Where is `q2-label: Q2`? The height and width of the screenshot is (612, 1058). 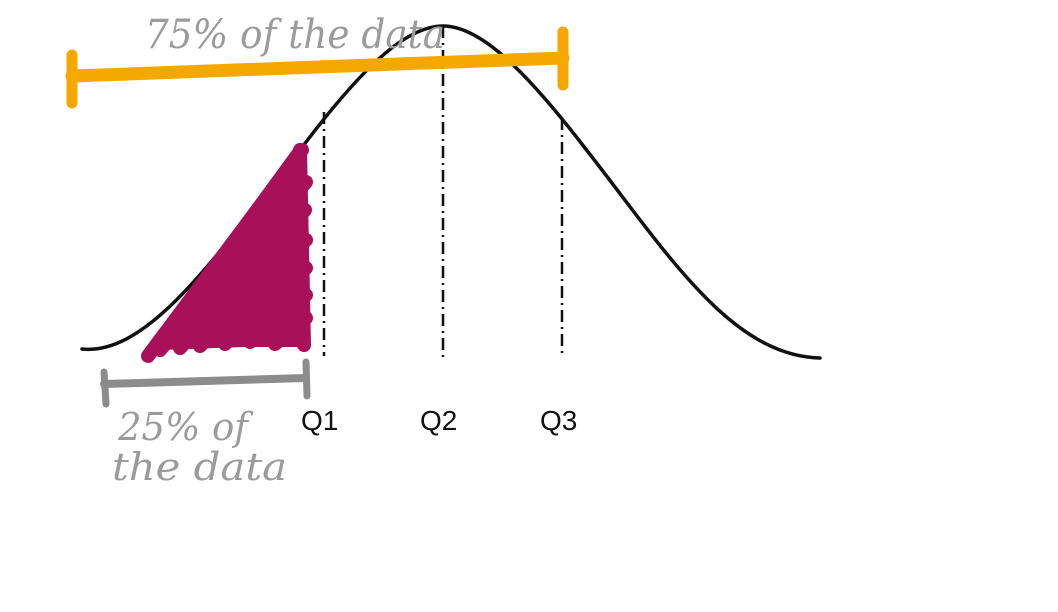 q2-label: Q2 is located at coordinates (438, 420).